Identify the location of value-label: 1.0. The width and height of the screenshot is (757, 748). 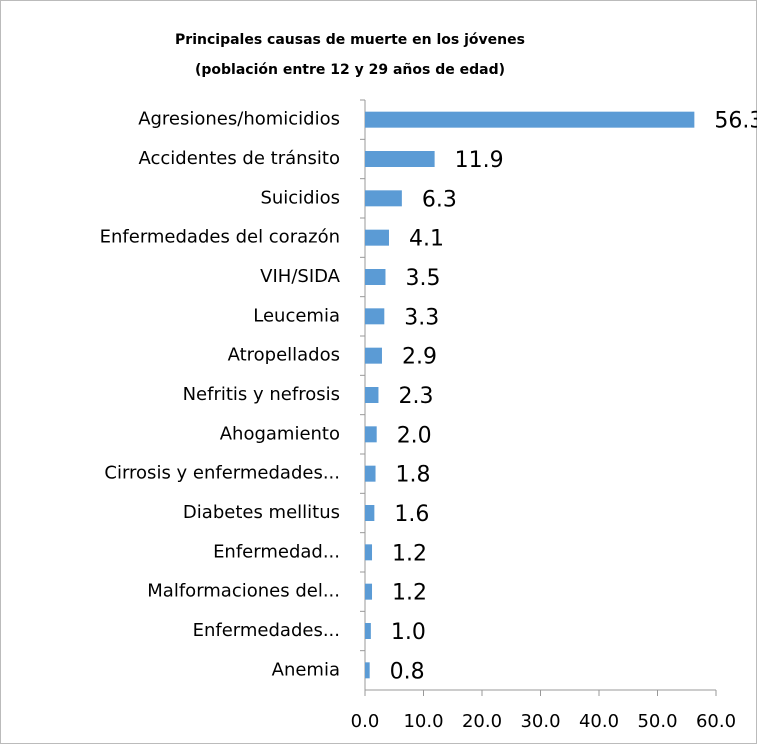
(408, 632).